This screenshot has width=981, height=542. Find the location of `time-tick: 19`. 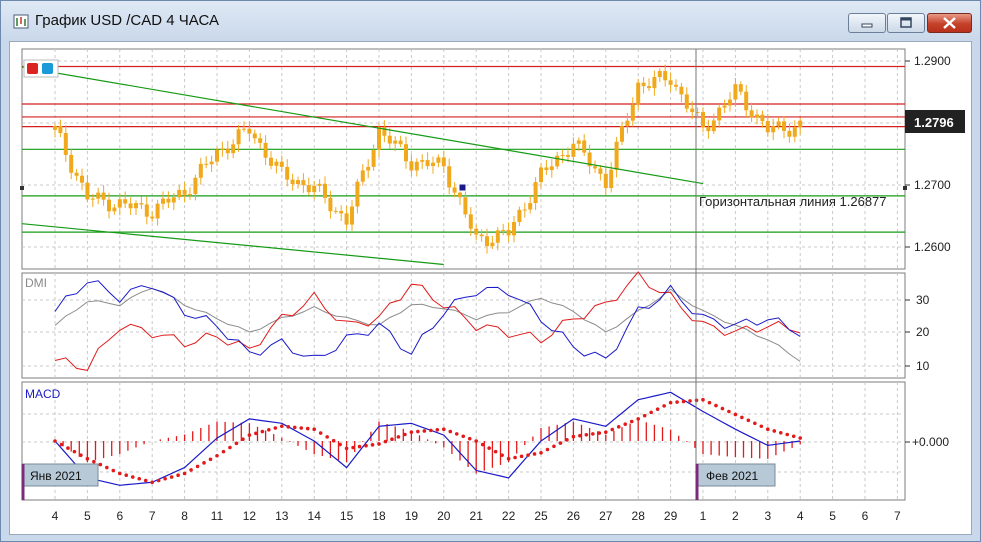

time-tick: 19 is located at coordinates (412, 516).